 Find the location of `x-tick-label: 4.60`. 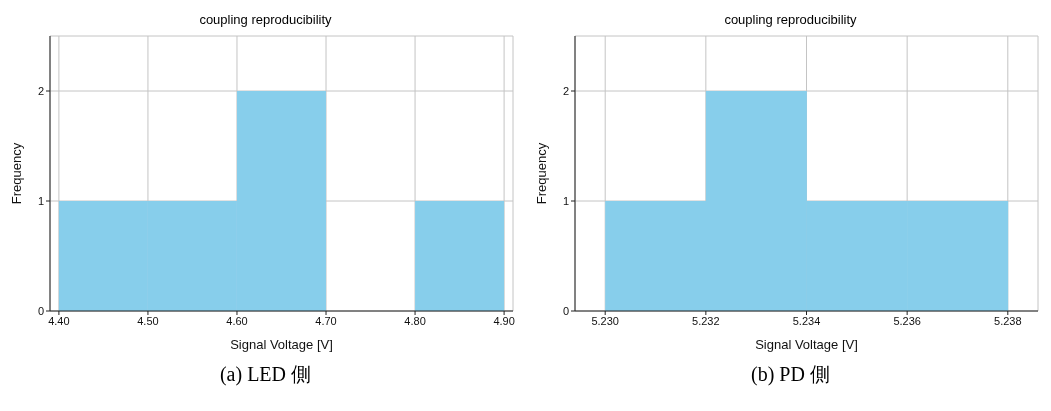

x-tick-label: 4.60 is located at coordinates (237, 320).